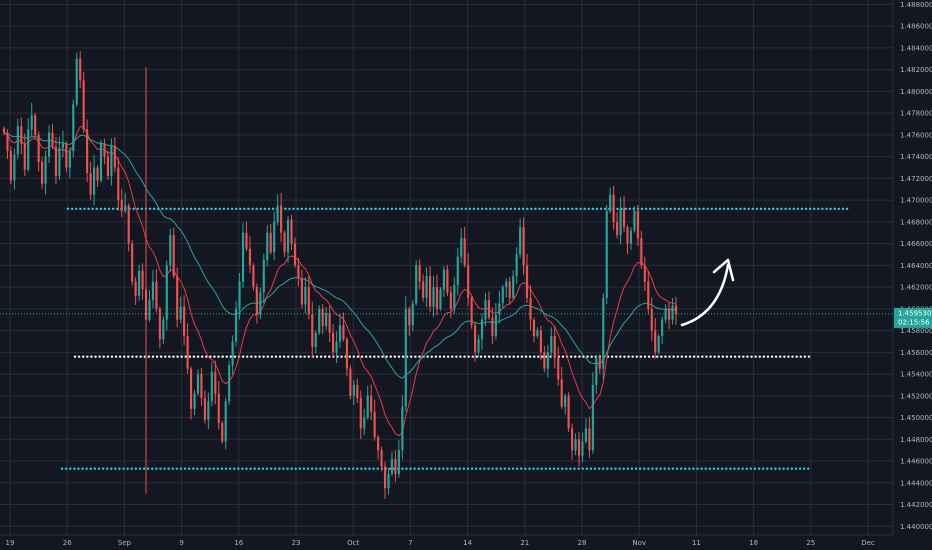 This screenshot has height=550, width=932. I want to click on price-tick-label: 1.46800000, so click(916, 222).